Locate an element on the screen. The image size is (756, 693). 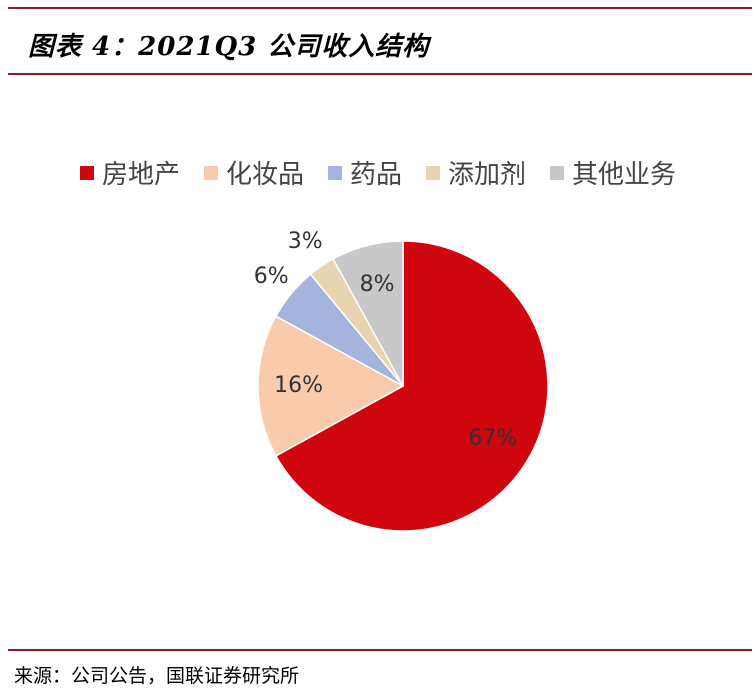
source-note: 来源：公司公告，国联证券研究所 is located at coordinates (157, 676).